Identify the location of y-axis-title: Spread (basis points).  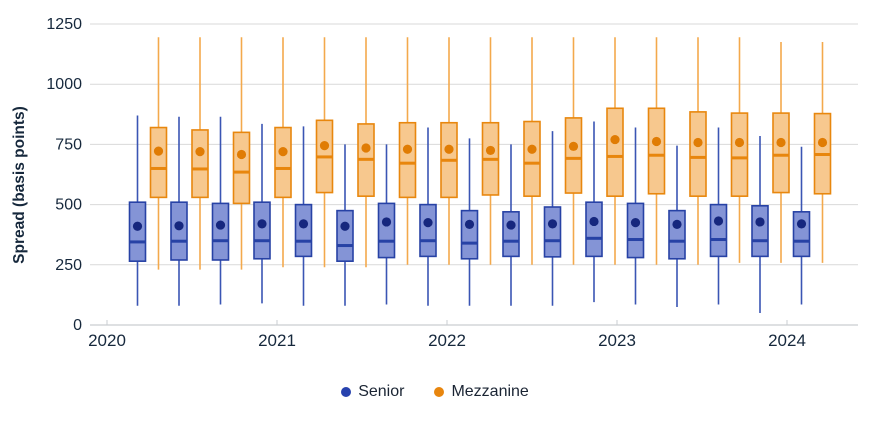
(19, 185).